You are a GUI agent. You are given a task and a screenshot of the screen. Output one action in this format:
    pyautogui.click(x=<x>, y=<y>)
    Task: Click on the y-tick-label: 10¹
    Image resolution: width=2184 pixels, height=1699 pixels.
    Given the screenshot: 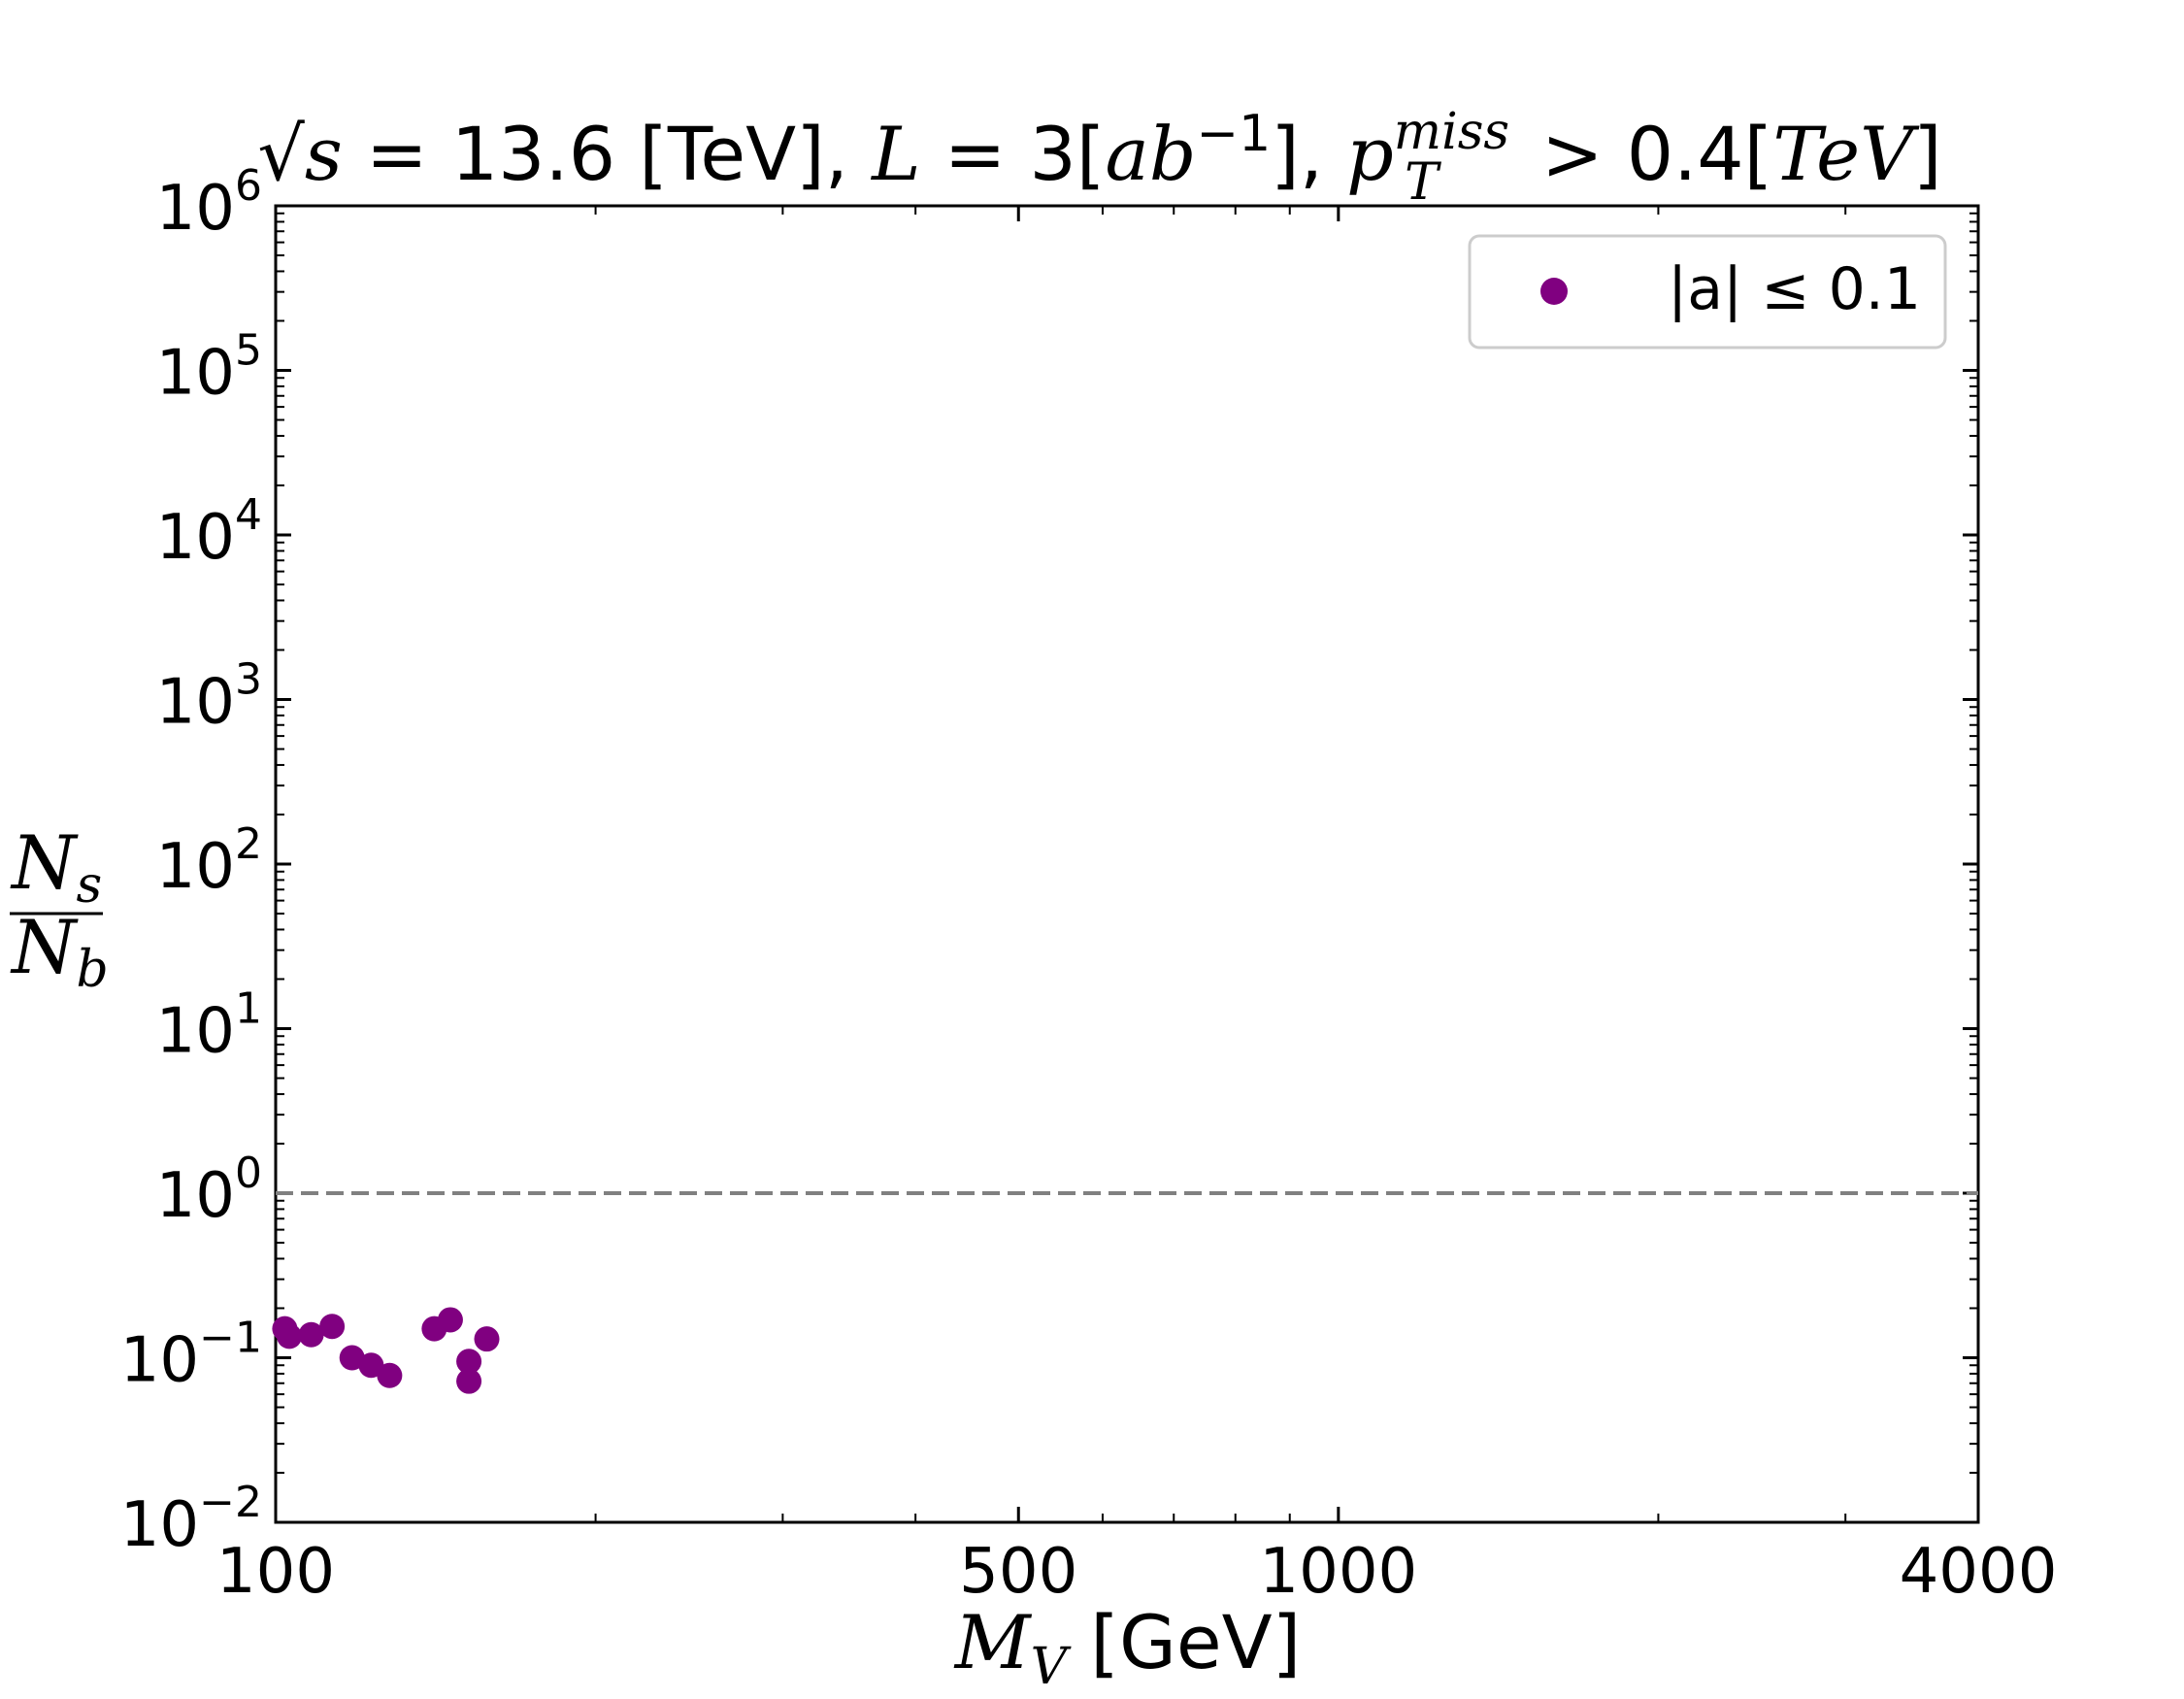 What is the action you would take?
    pyautogui.click(x=209, y=1026)
    